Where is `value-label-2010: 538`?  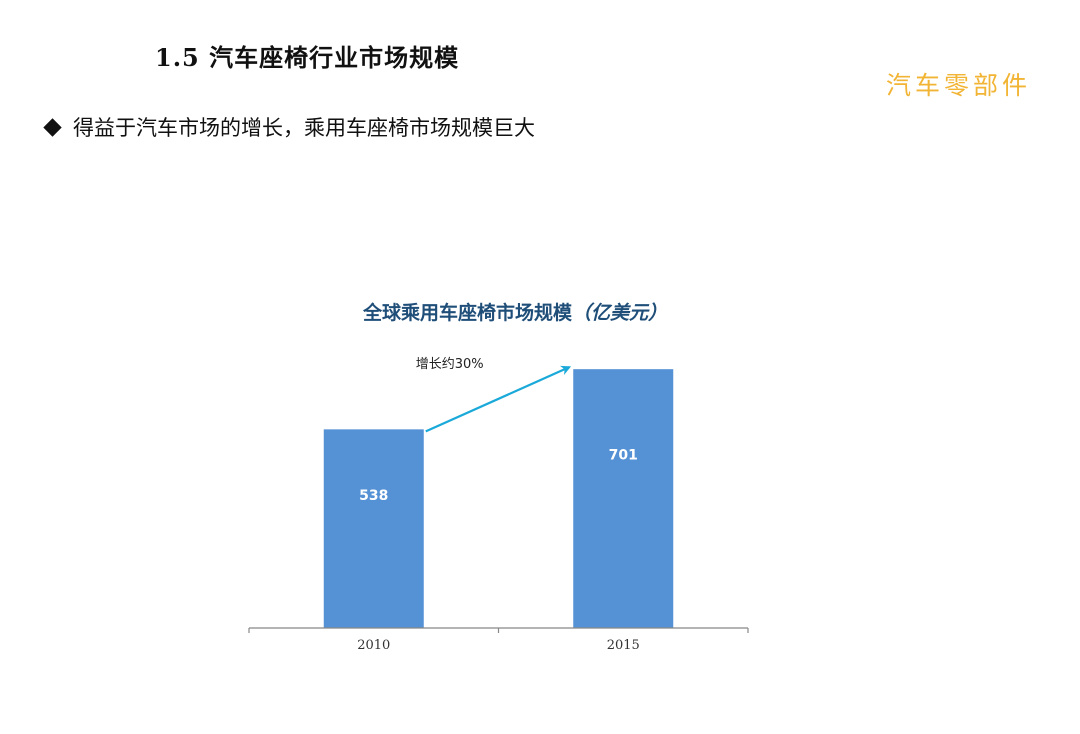
value-label-2010: 538 is located at coordinates (373, 496).